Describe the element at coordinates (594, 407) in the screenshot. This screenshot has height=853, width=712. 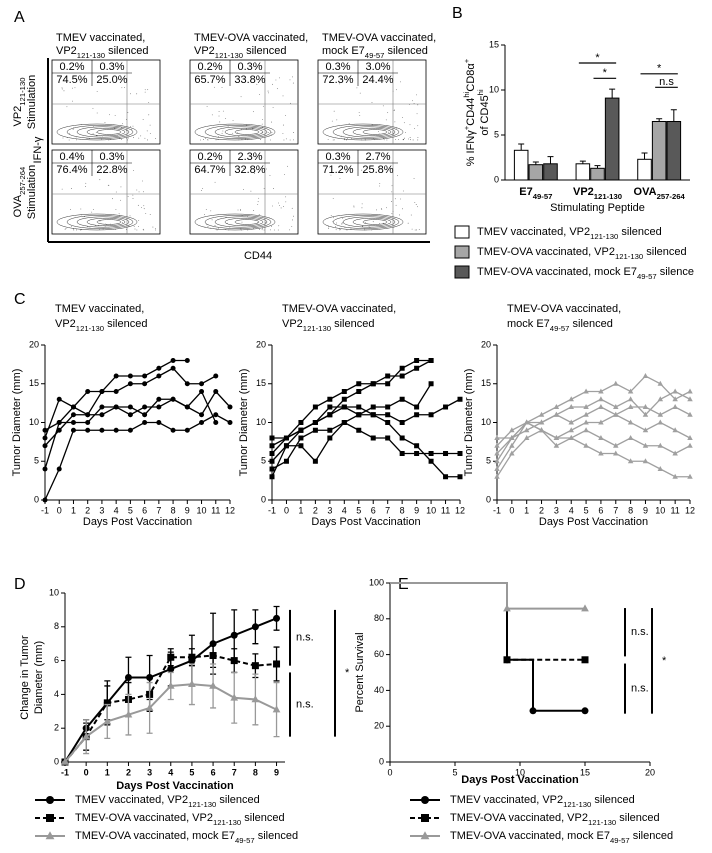
I see `series-line` at that location.